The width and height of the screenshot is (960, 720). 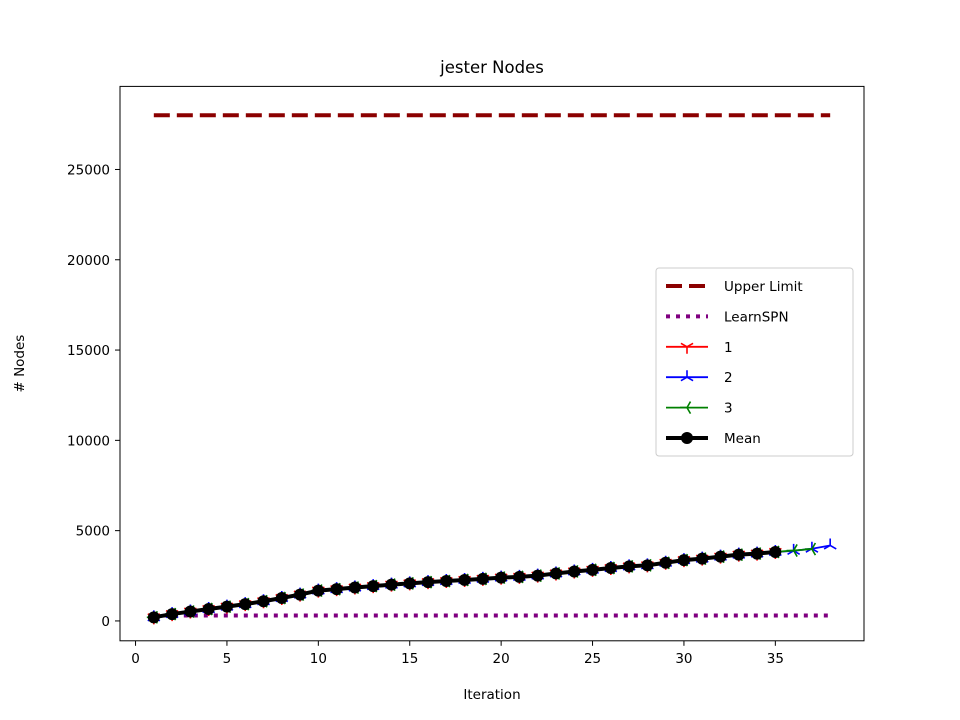 What do you see at coordinates (93, 396) in the screenshot?
I see `y-axis-ticks: 0 5000 10000 15000 20000 25000` at bounding box center [93, 396].